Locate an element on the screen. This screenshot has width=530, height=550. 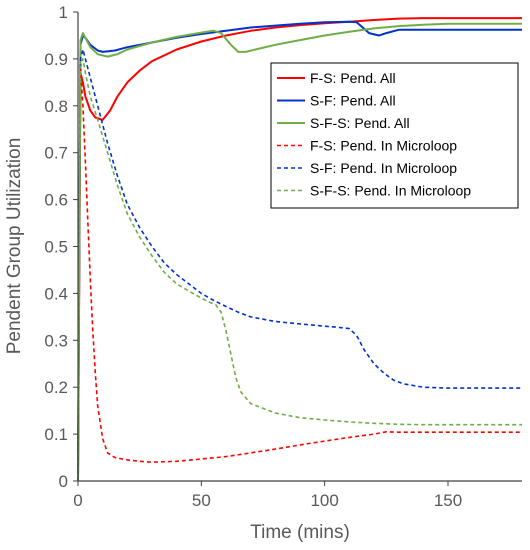
y-tick-label: 0.7 is located at coordinates (56, 153).